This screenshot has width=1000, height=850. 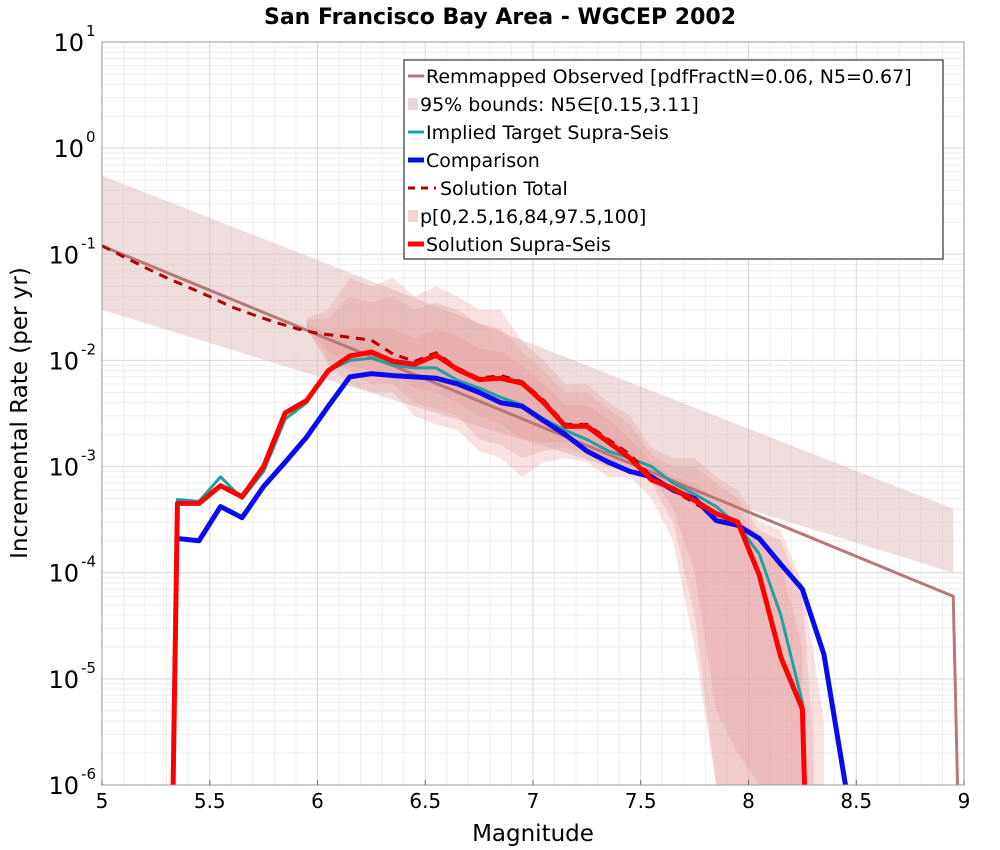 I want to click on legend-label: p[0,2.5,16,84,97.5,100], so click(x=533, y=217).